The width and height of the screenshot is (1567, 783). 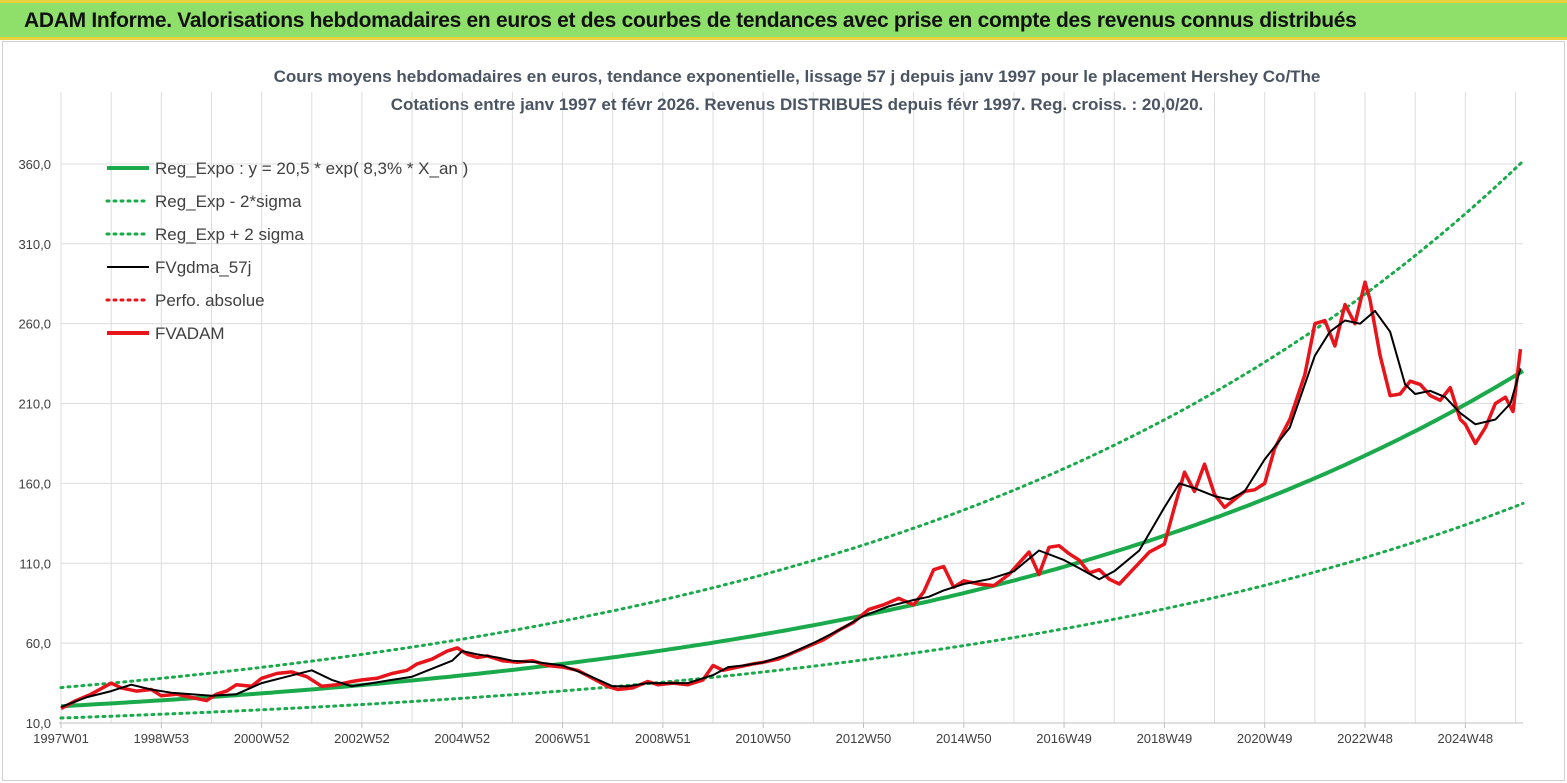 I want to click on y-tick-label: 60,0, so click(x=38, y=643).